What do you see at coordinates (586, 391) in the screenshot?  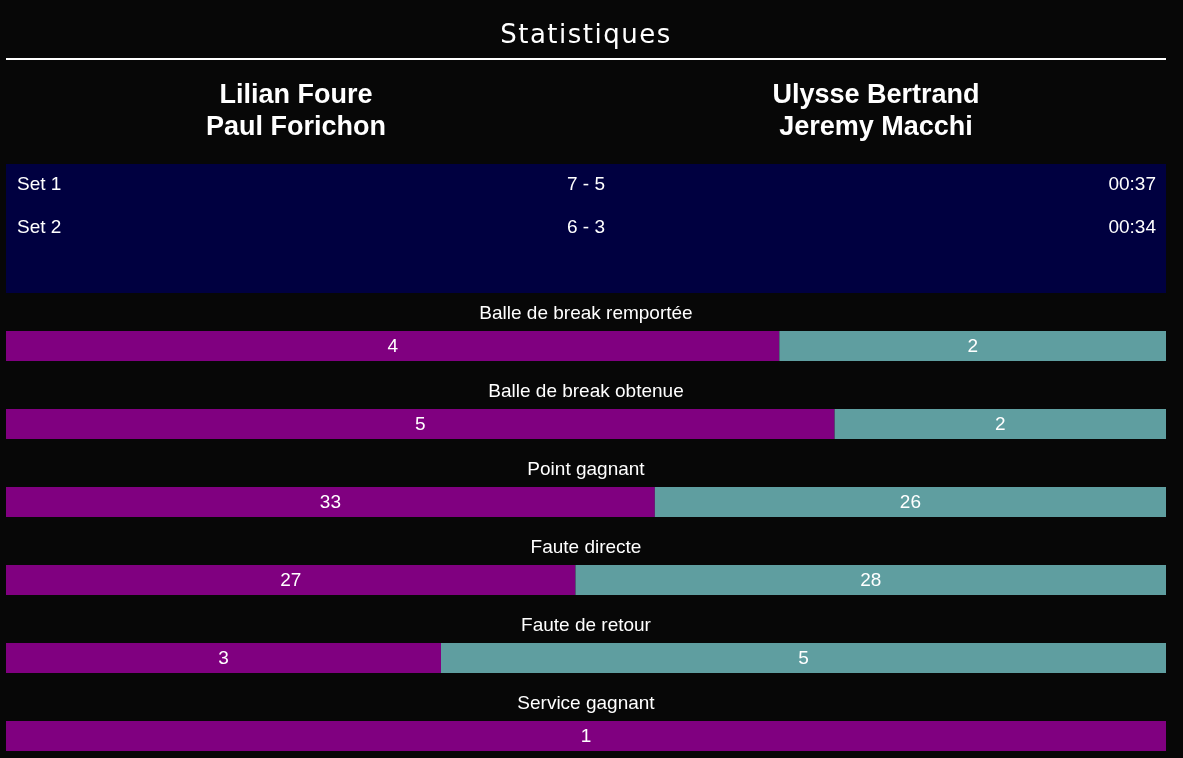 I see `y-tick-label: Balle de break obtenue` at bounding box center [586, 391].